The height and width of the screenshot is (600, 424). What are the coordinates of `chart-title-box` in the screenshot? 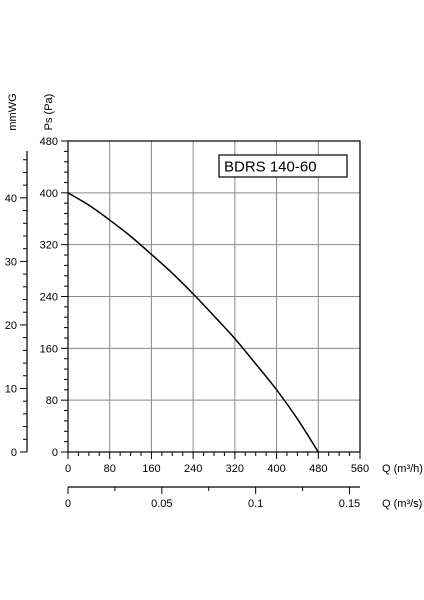 It's located at (283, 166).